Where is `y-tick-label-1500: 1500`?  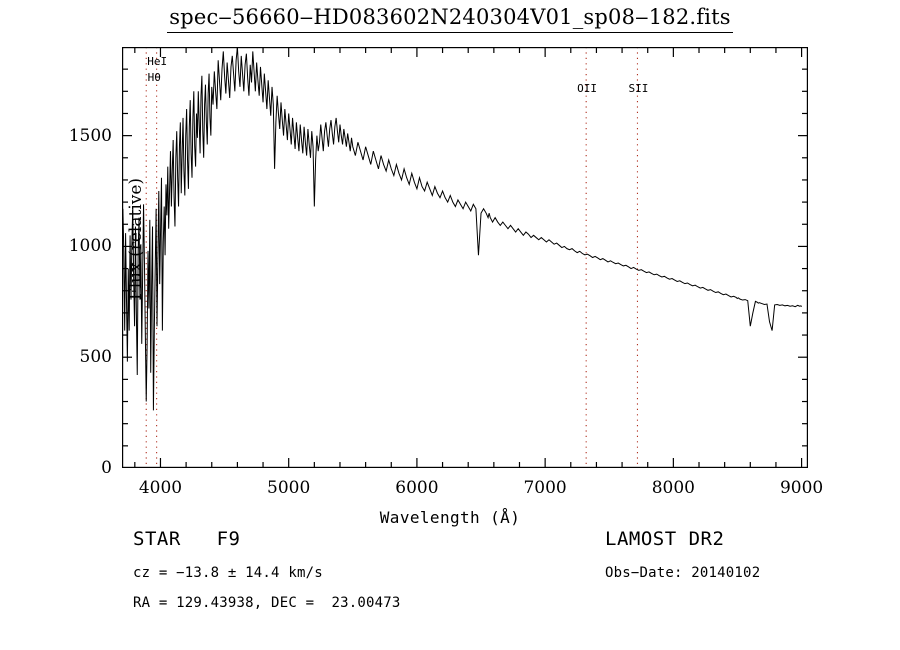 y-tick-label-1500: 1500 is located at coordinates (90, 135).